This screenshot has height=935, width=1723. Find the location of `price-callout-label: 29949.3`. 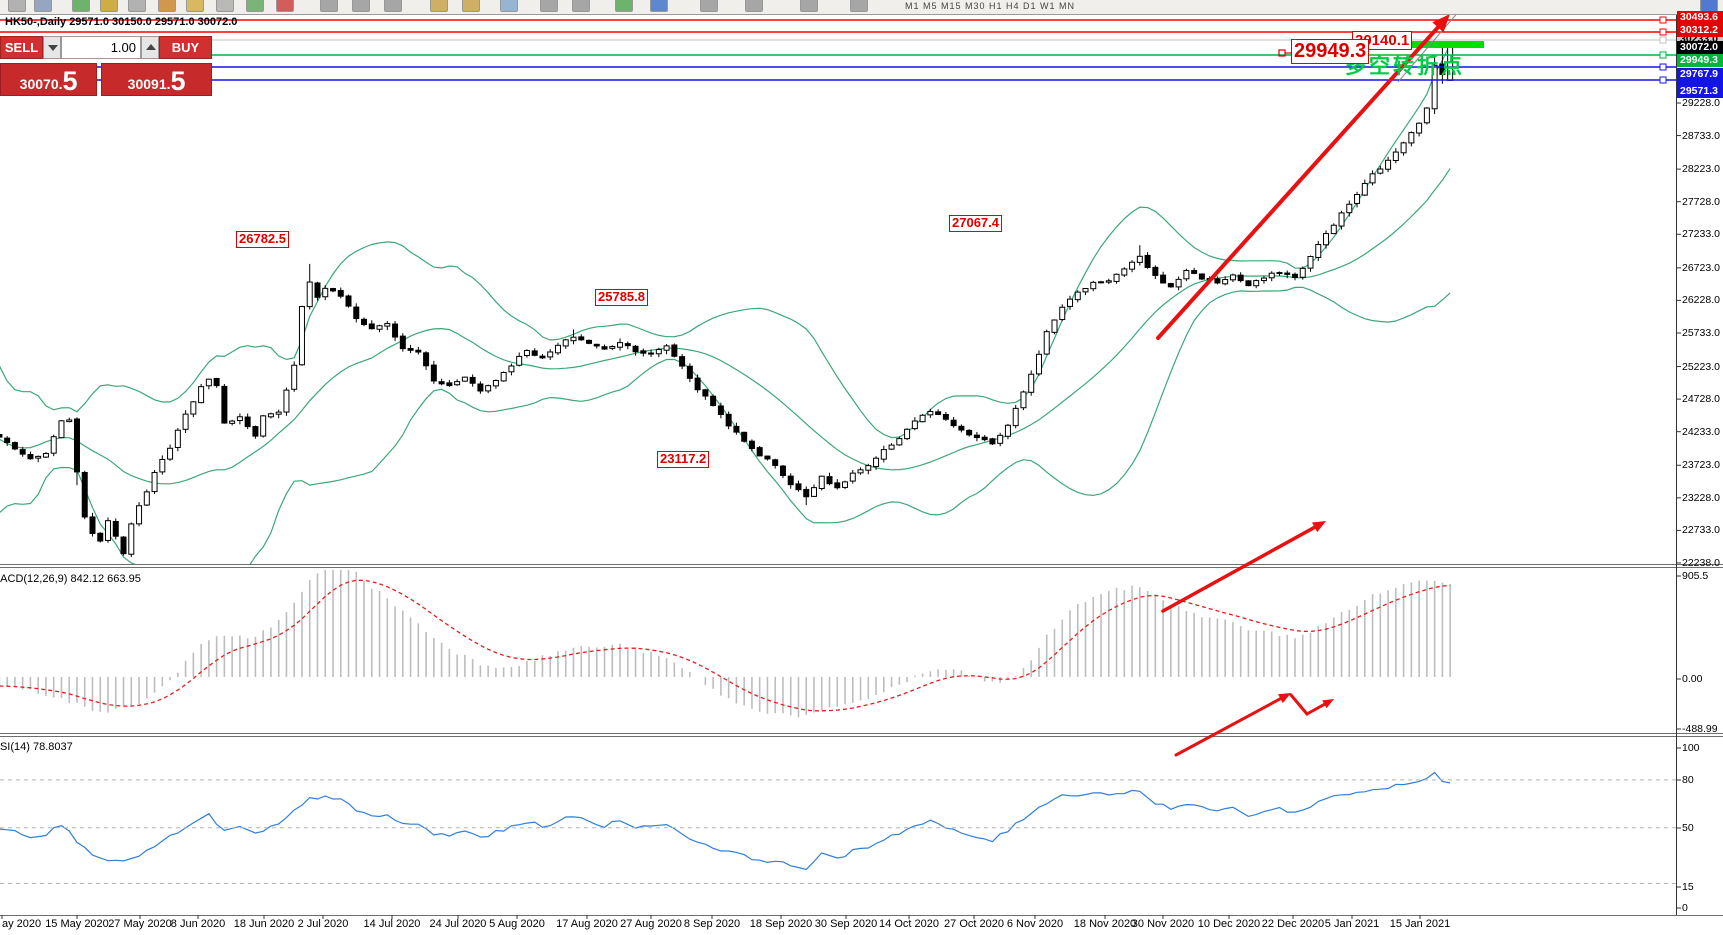

price-callout-label: 29949.3 is located at coordinates (1330, 51).